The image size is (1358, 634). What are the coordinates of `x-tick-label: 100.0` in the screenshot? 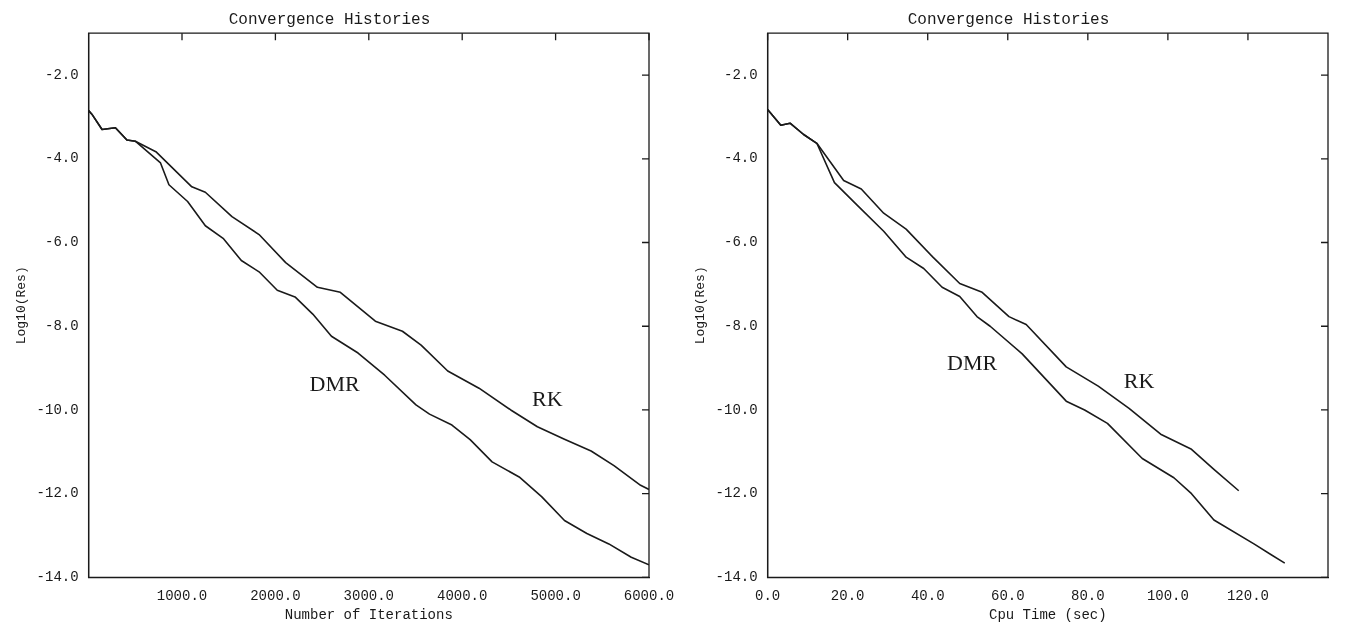 It's located at (1167, 595).